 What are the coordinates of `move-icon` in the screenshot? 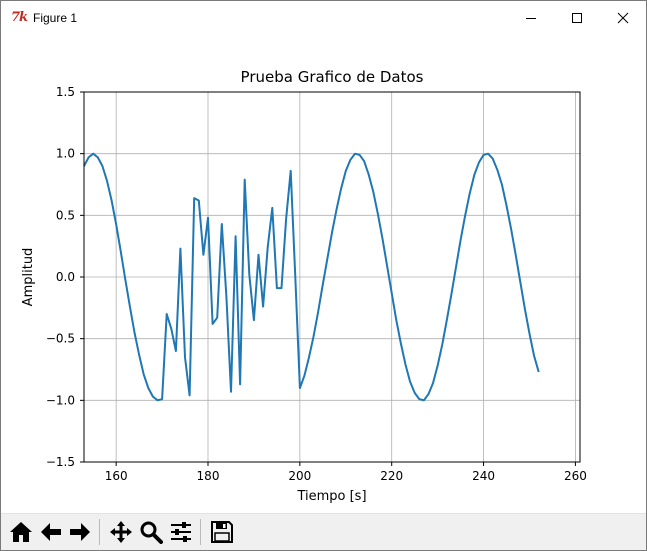 It's located at (121, 532).